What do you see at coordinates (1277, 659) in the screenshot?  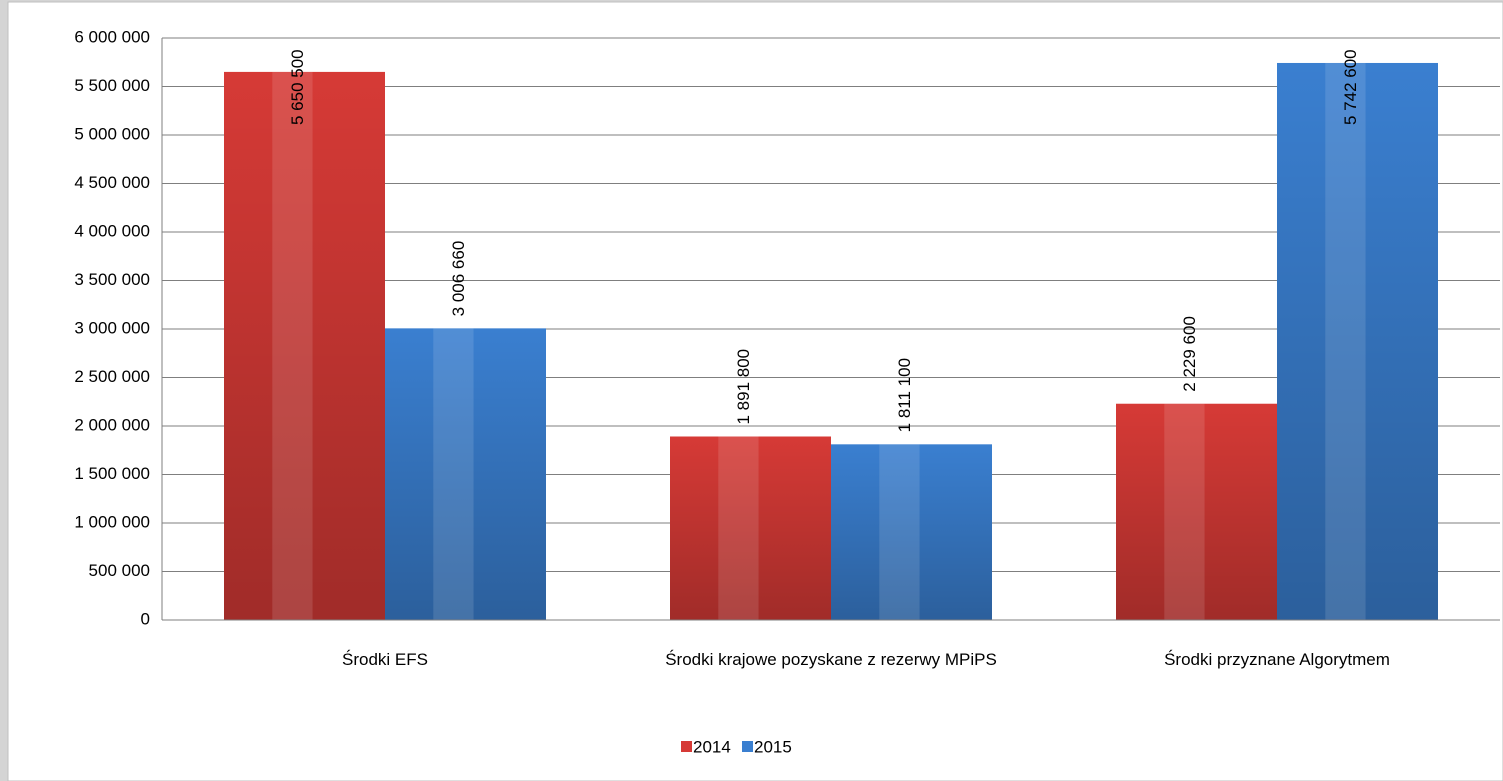 I see `x-tick-label: Środki przyznane Algorytmem` at bounding box center [1277, 659].